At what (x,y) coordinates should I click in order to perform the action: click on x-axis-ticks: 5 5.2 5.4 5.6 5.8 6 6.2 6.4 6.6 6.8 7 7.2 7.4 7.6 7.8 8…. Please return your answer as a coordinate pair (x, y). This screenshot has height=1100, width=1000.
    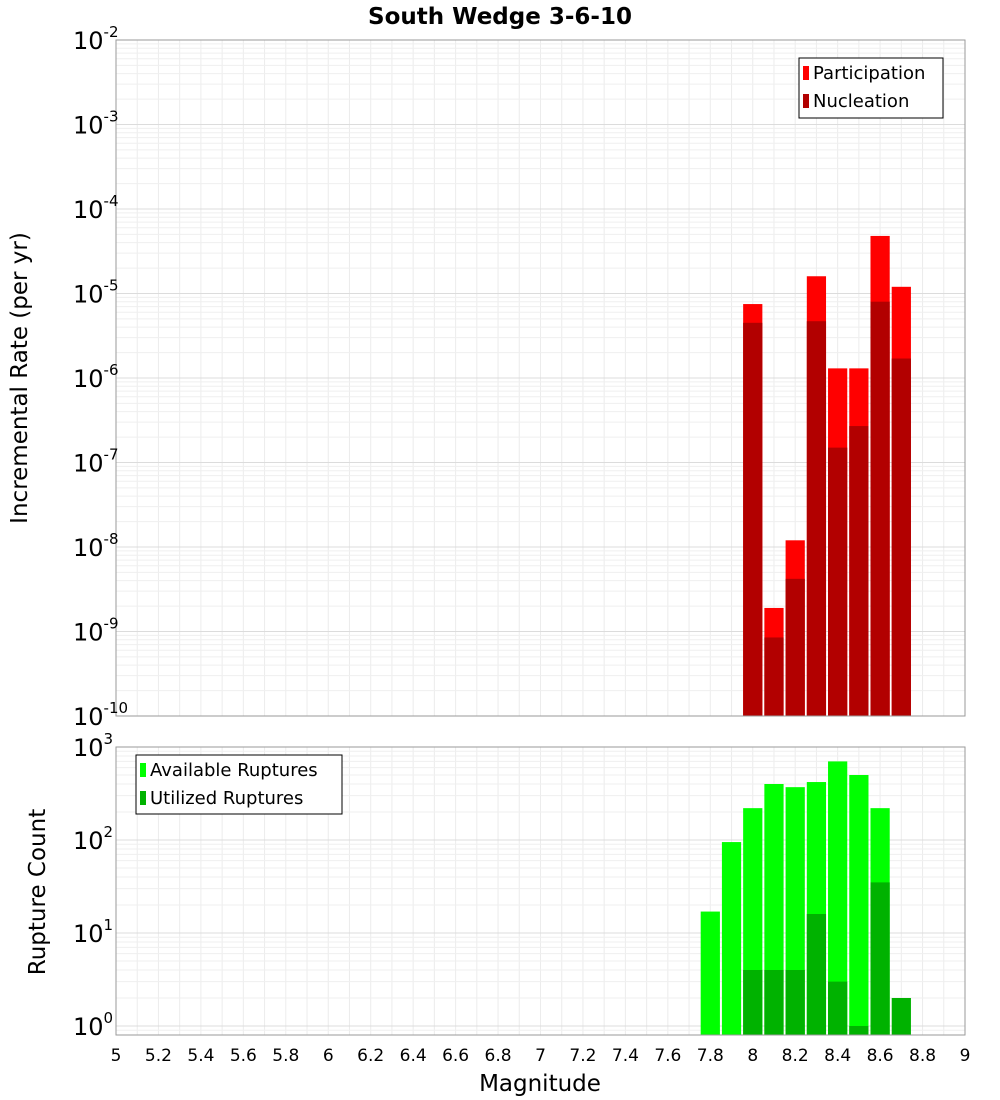
    Looking at the image, I should click on (541, 1056).